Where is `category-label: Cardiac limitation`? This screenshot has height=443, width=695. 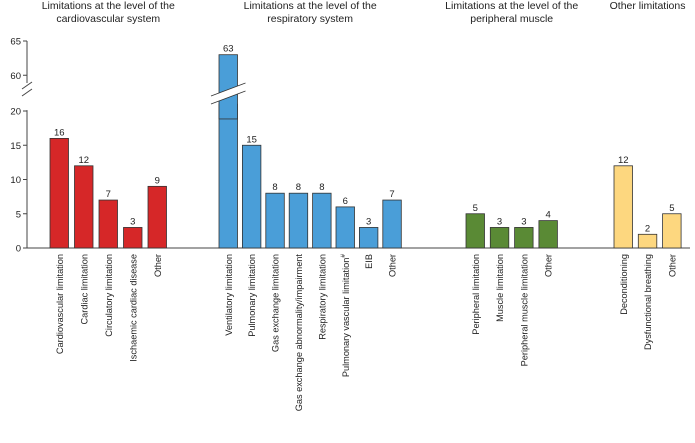 category-label: Cardiac limitation is located at coordinates (84, 289).